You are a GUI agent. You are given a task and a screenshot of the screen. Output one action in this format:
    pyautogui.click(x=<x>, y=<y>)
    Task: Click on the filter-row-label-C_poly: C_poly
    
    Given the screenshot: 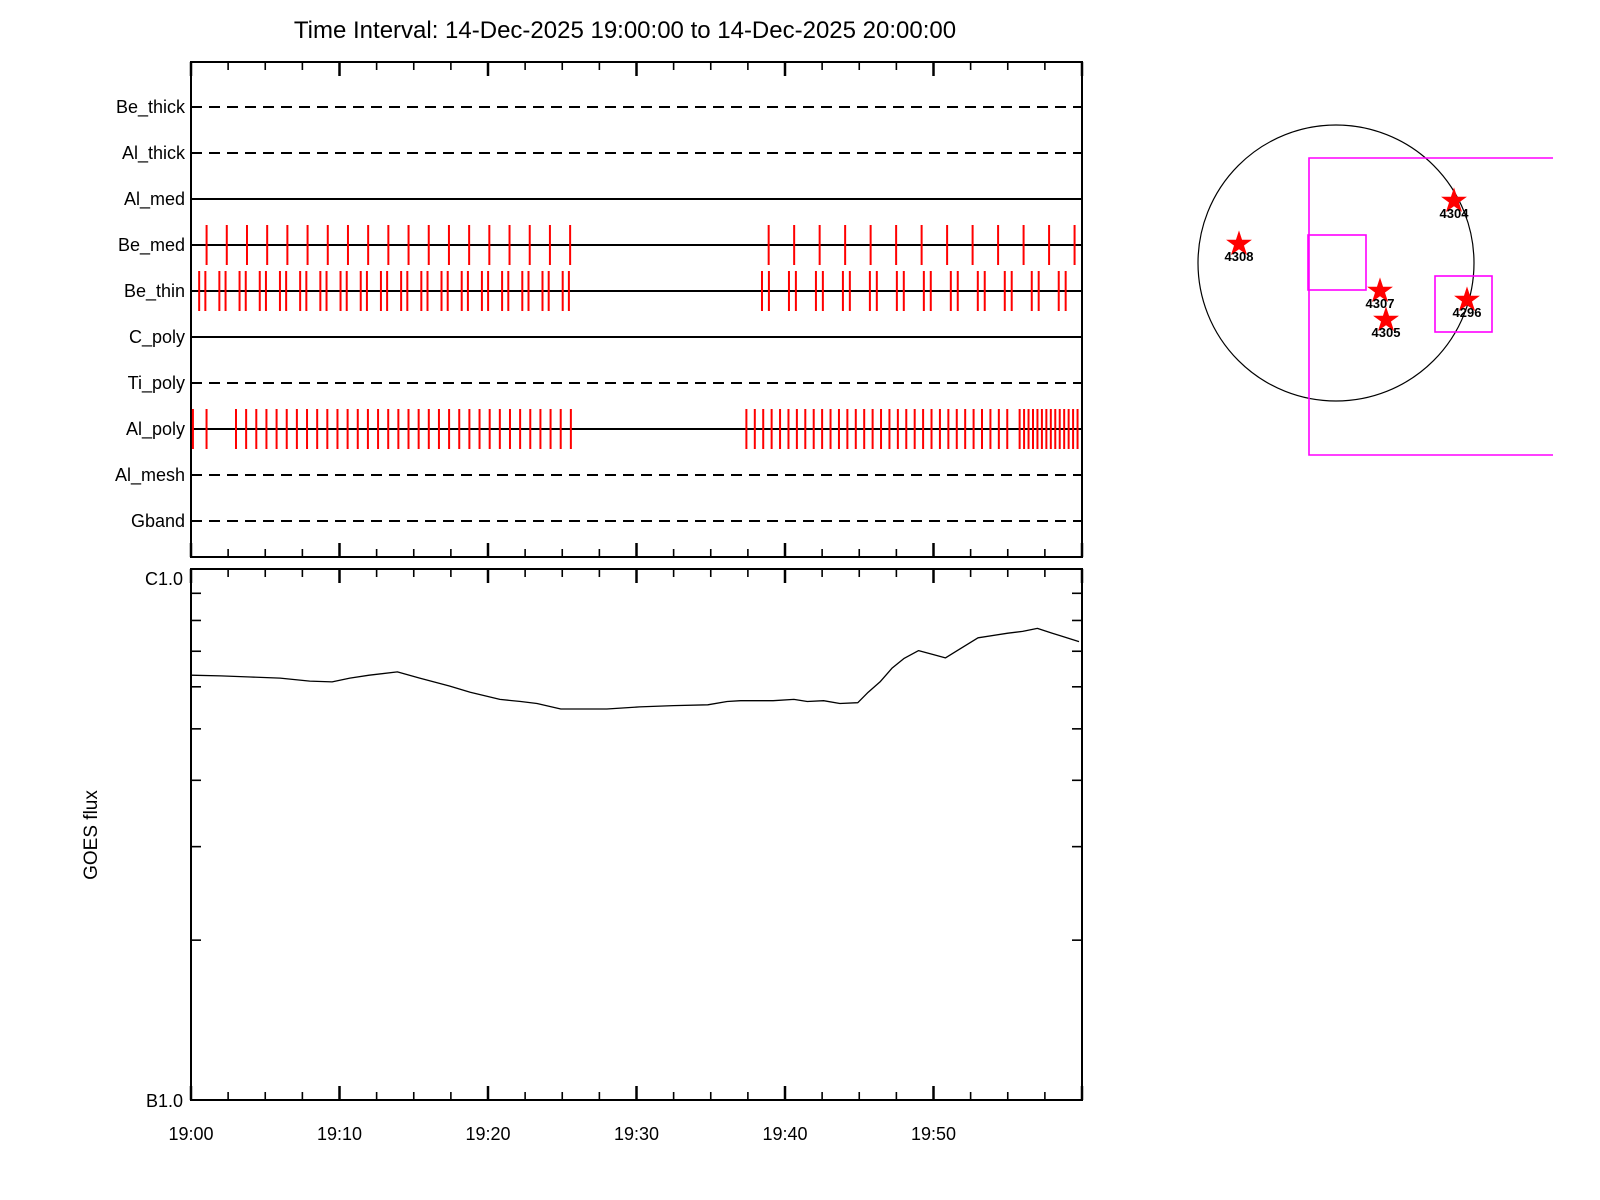 What is the action you would take?
    pyautogui.click(x=157, y=337)
    